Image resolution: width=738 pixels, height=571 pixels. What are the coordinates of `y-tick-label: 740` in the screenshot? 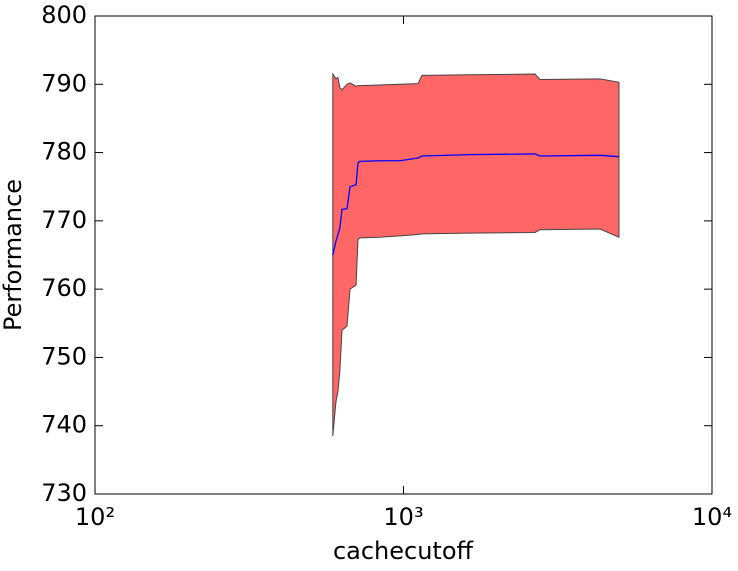 It's located at (64, 425).